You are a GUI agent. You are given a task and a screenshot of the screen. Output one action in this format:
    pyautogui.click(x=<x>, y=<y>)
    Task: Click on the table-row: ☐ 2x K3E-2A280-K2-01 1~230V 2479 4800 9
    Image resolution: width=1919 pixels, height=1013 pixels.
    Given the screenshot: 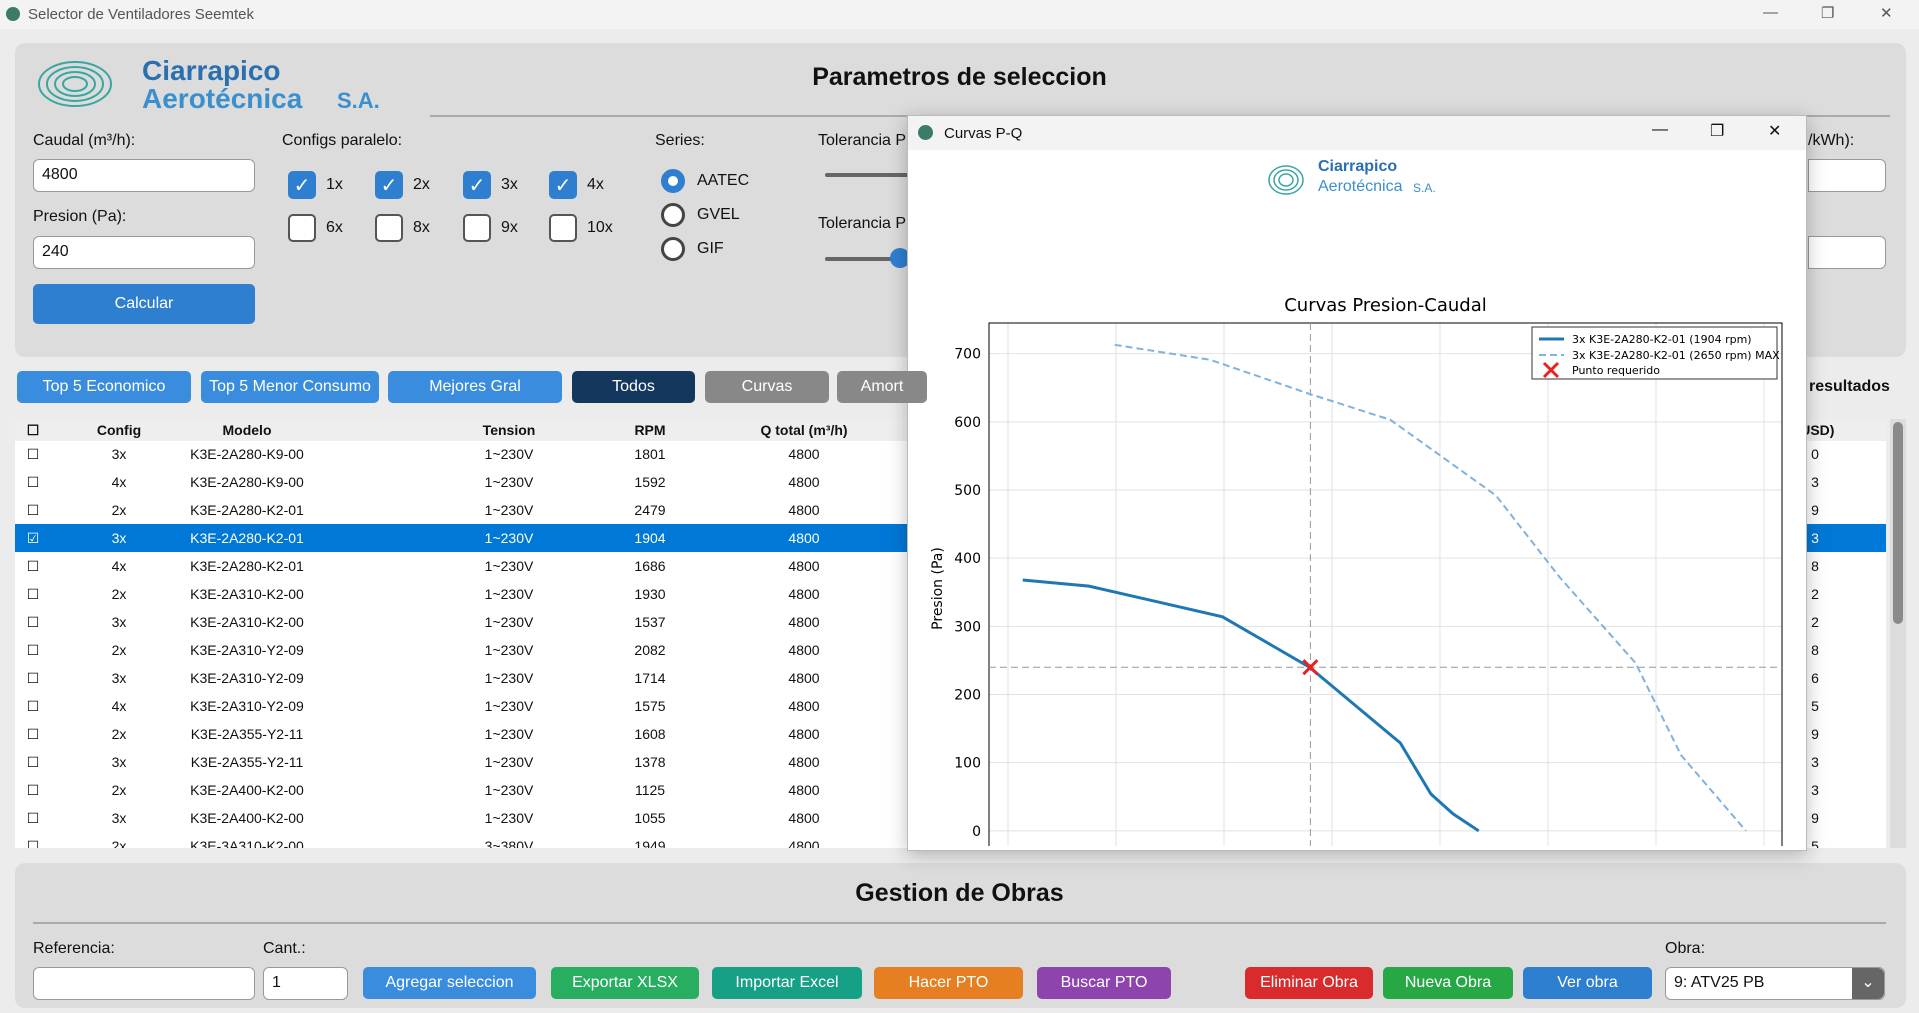 What is the action you would take?
    pyautogui.click(x=950, y=510)
    